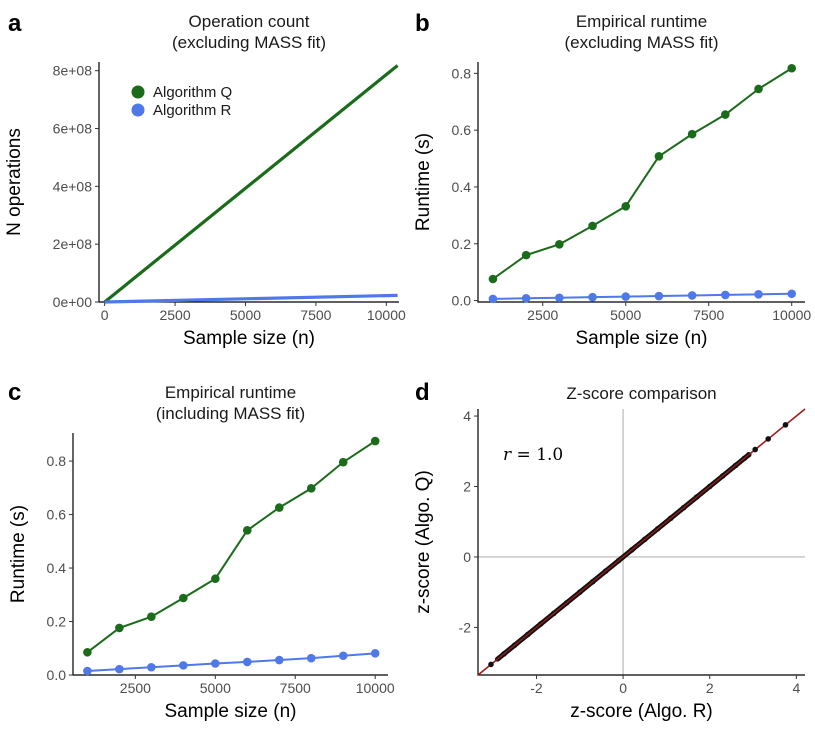 This screenshot has height=729, width=815. Describe the element at coordinates (14, 182) in the screenshot. I see `y-axis-title: N operations` at that location.